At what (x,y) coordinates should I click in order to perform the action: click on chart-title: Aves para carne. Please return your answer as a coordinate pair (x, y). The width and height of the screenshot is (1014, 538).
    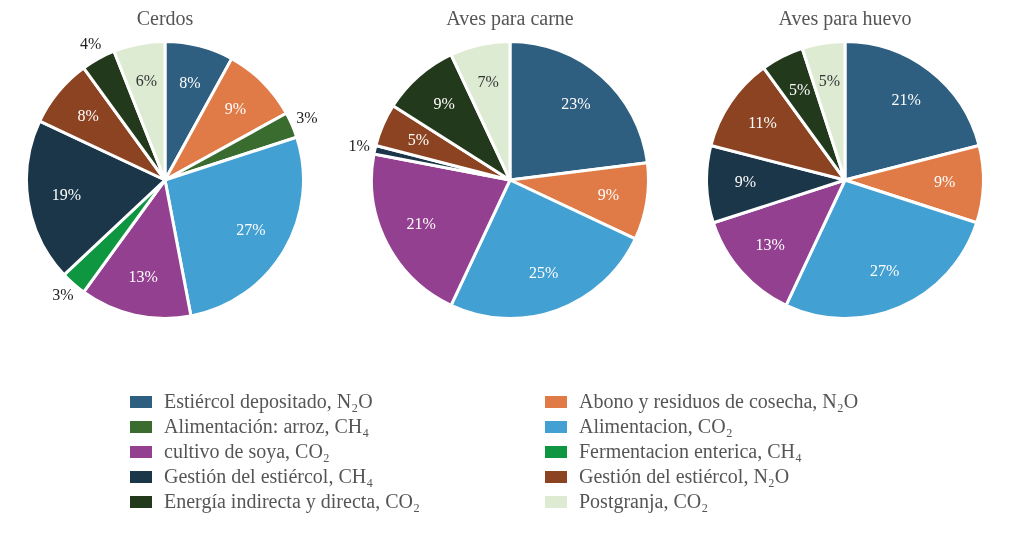
    Looking at the image, I should click on (510, 19).